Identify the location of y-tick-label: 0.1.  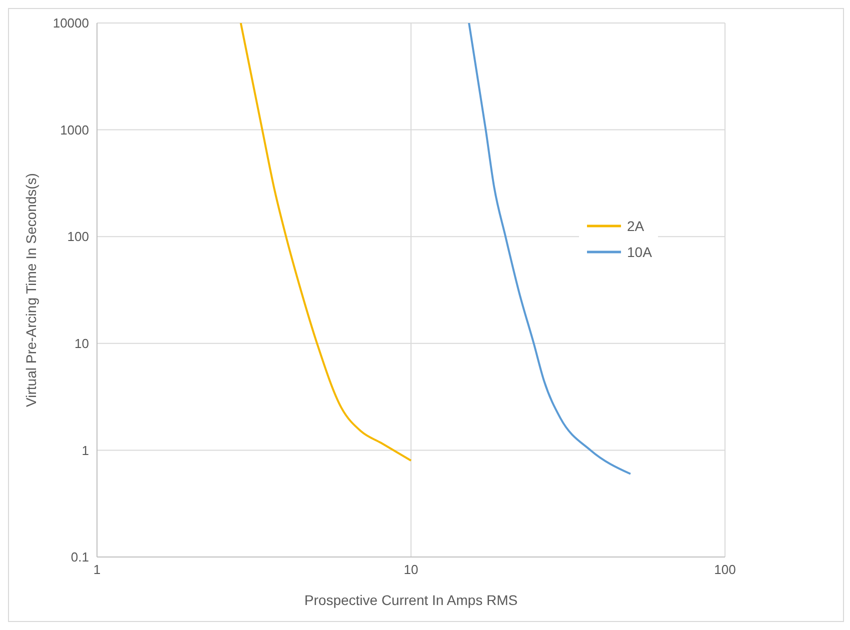
(79, 557).